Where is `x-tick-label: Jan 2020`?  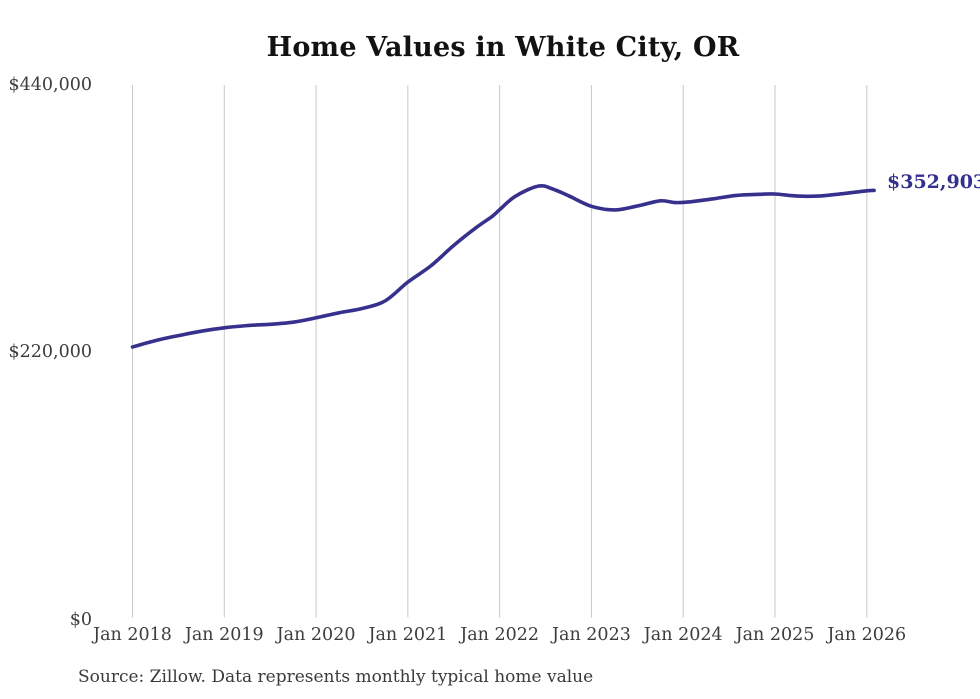 x-tick-label: Jan 2020 is located at coordinates (316, 635).